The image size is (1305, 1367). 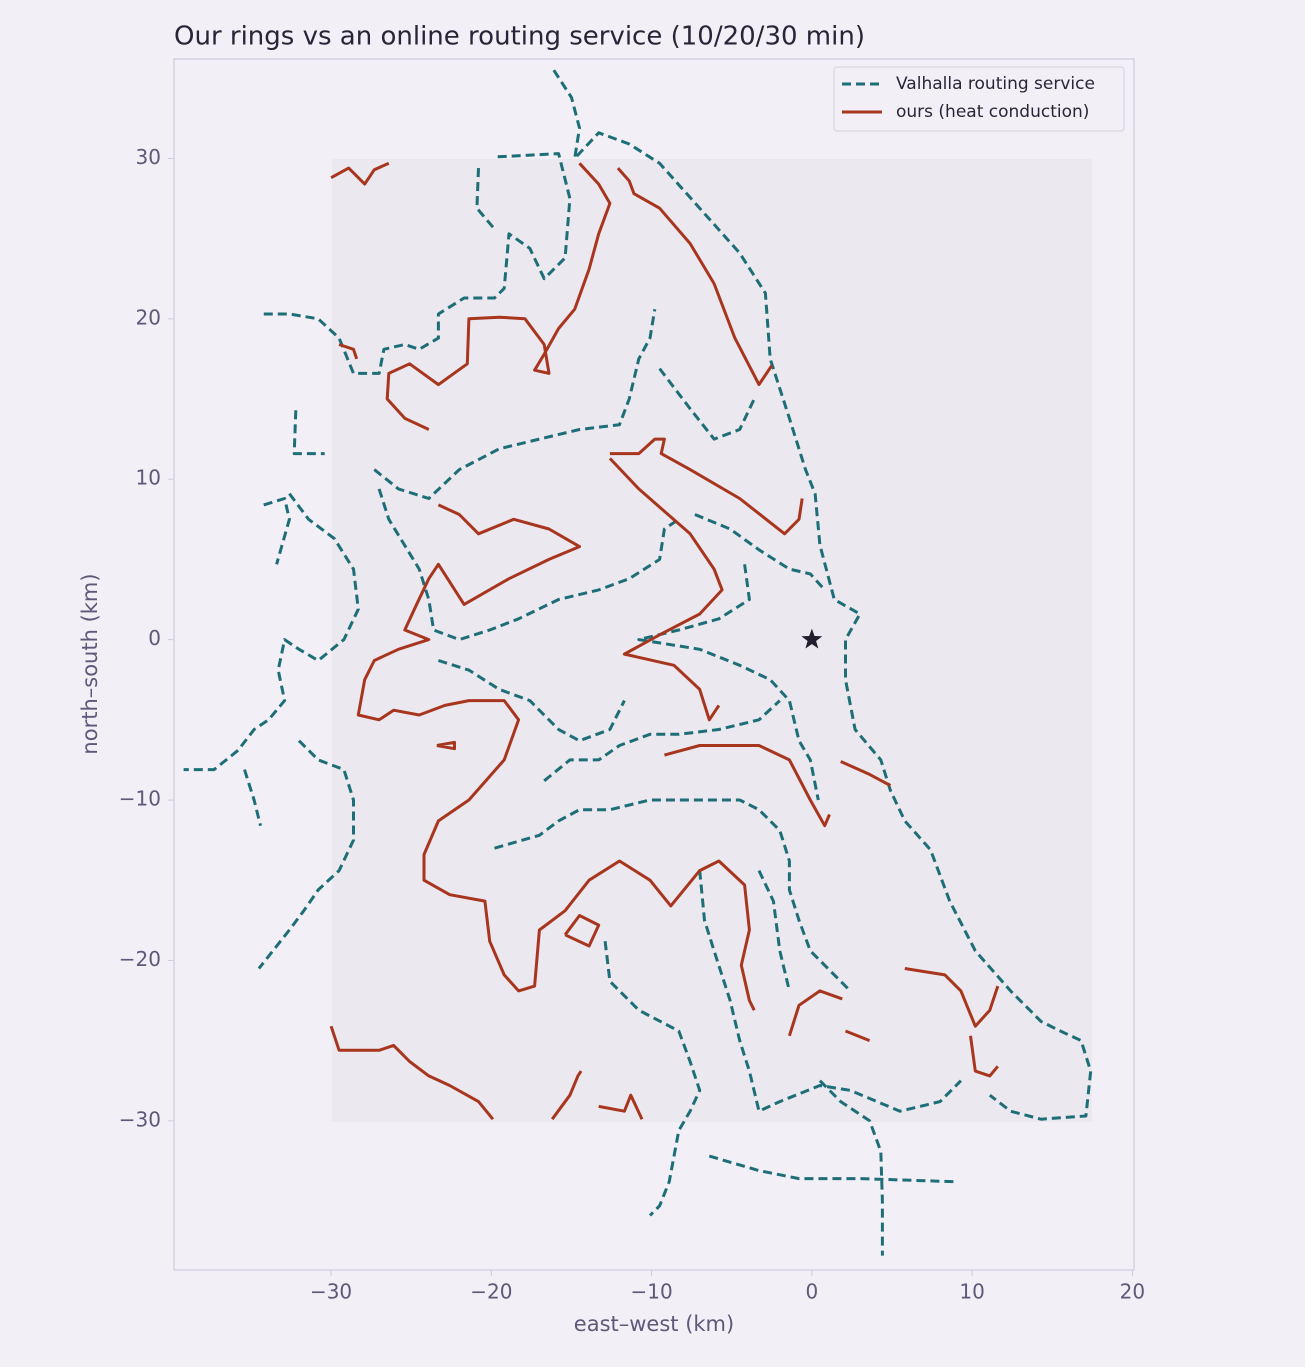 I want to click on y-tick-label: −20, so click(x=140, y=959).